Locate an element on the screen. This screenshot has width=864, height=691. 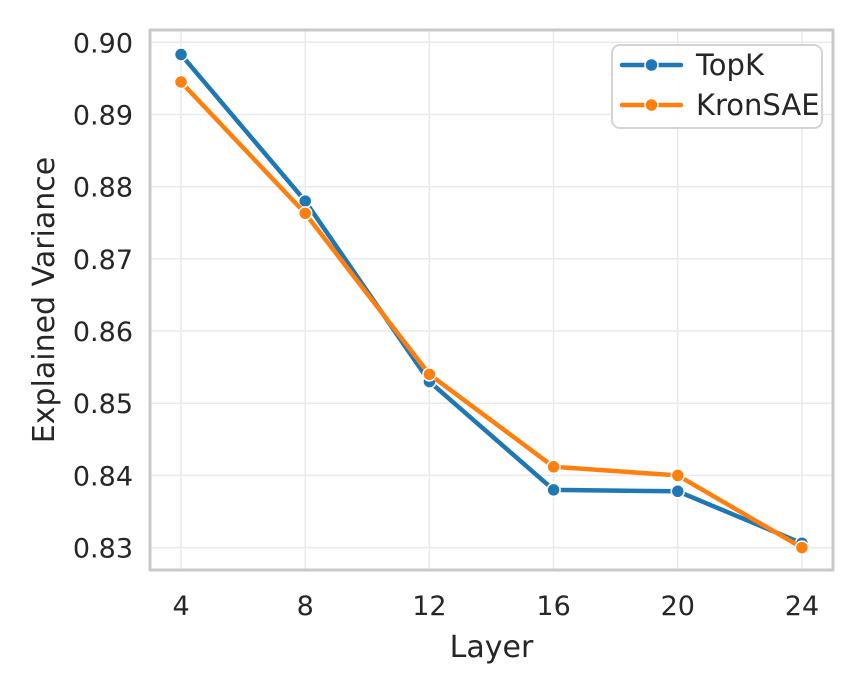
x-tick-label: 24 is located at coordinates (802, 606).